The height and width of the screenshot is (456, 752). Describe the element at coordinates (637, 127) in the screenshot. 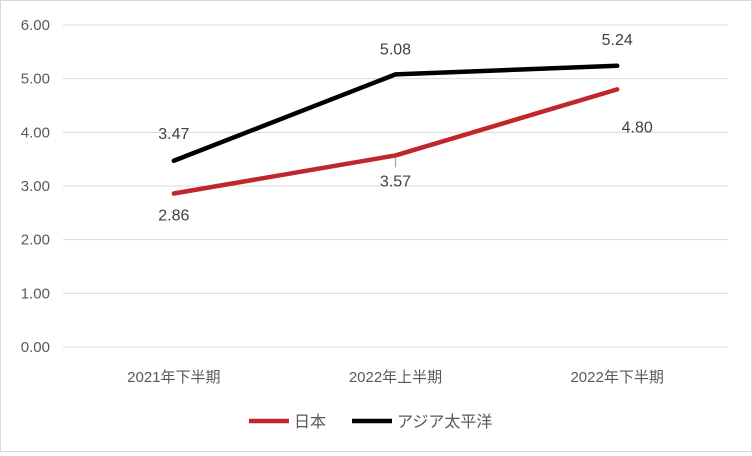

I see `data-label: 4.80` at that location.